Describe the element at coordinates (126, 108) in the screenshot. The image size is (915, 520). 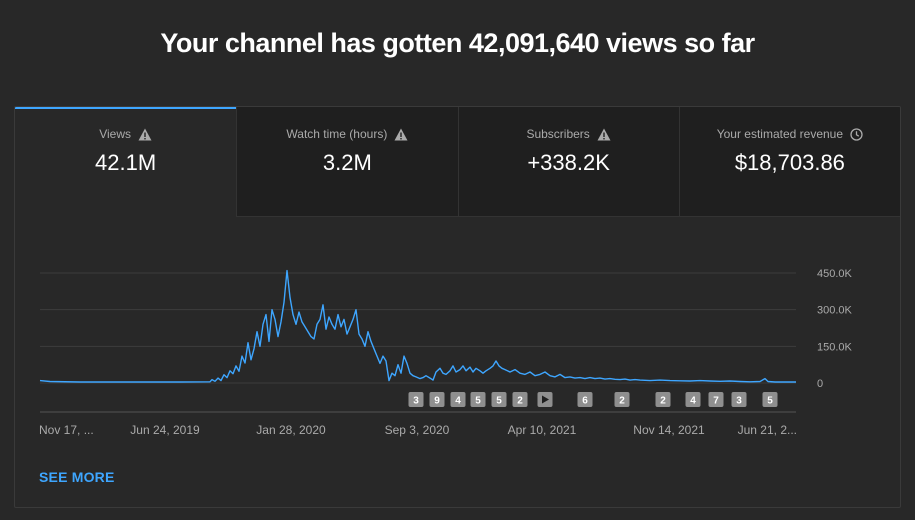
I see `active-tab-indicator` at that location.